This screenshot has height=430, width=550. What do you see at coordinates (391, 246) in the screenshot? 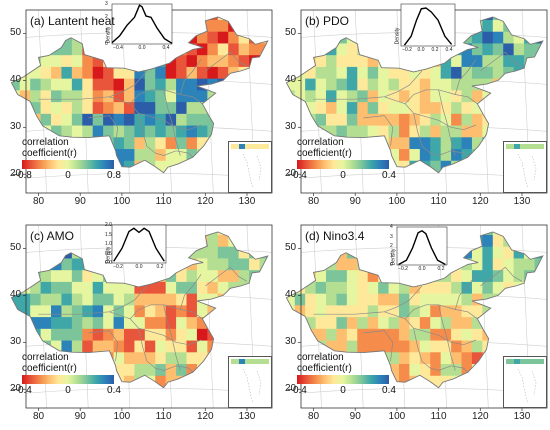
I see `density-y-tick: 2` at bounding box center [391, 246].